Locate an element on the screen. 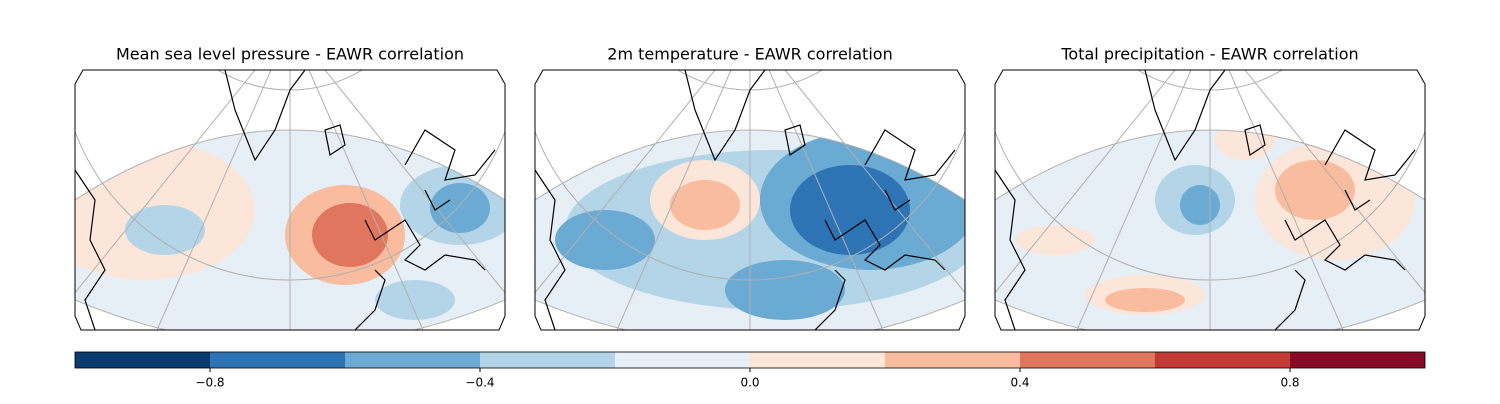 The width and height of the screenshot is (1500, 404). colorbar-tick-label: −0.4 is located at coordinates (479, 383).